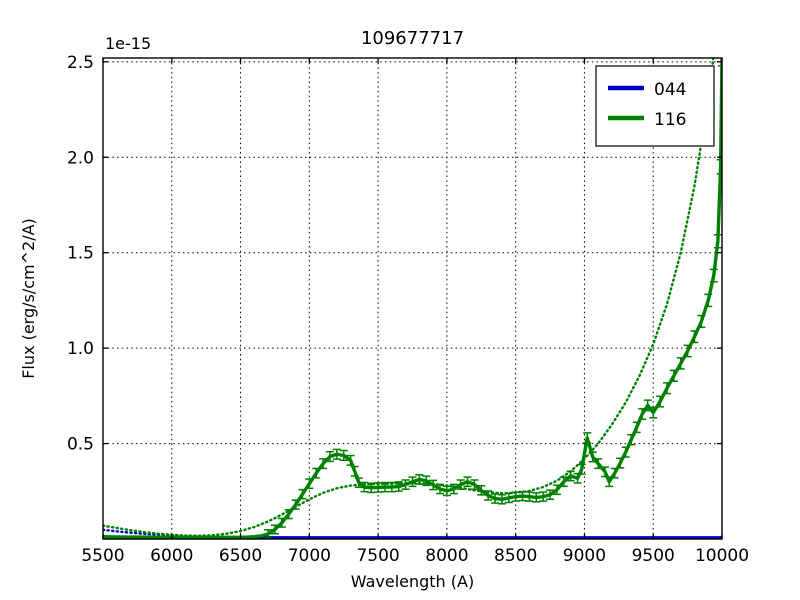  I want to click on y-axis-label: Flux (erg/s/cm^2/A), so click(28, 298).